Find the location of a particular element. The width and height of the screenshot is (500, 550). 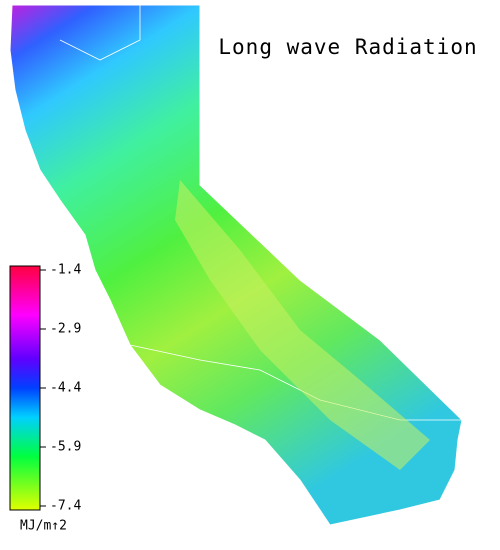

colorbar-tick-label: -4.4 is located at coordinates (65, 388).